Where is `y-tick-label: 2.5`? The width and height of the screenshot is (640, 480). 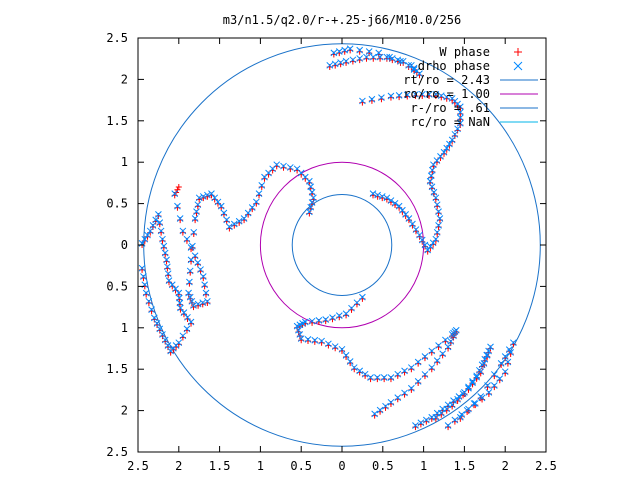 y-tick-label: 2.5 is located at coordinates (117, 38).